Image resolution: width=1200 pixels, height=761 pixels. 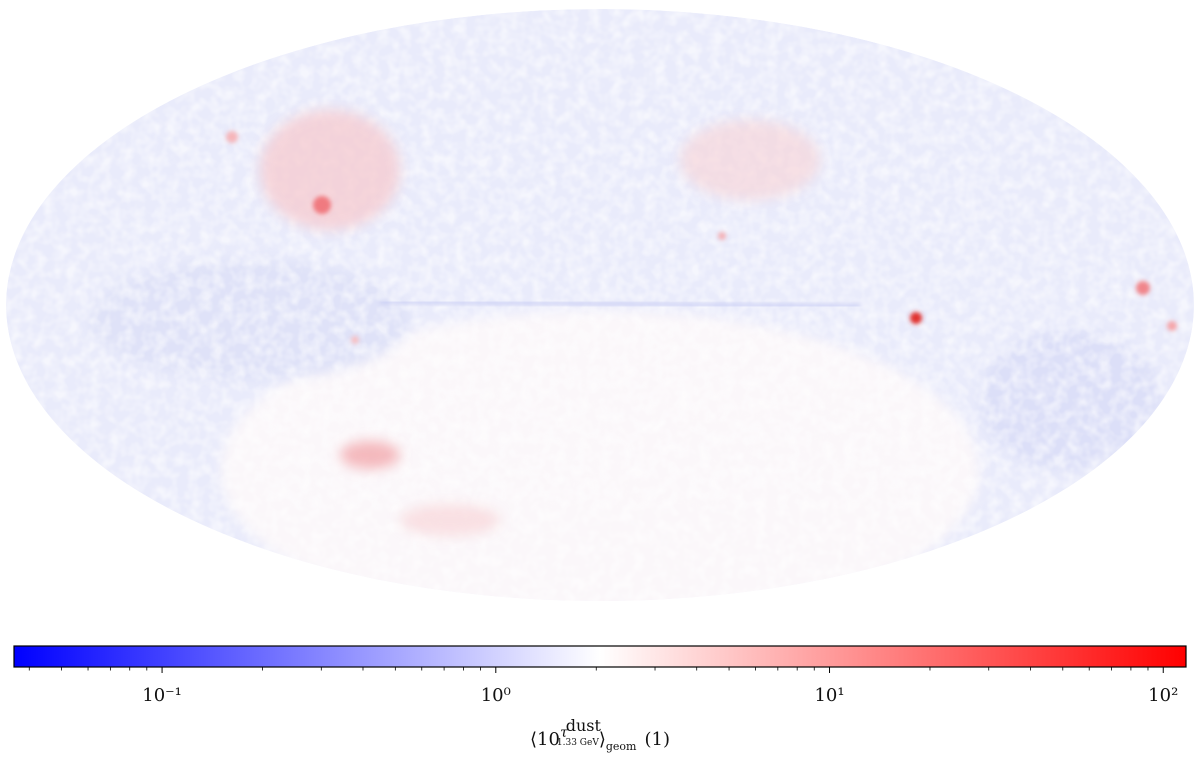 I want to click on label-part: 1.33 GeV, so click(x=578, y=743).